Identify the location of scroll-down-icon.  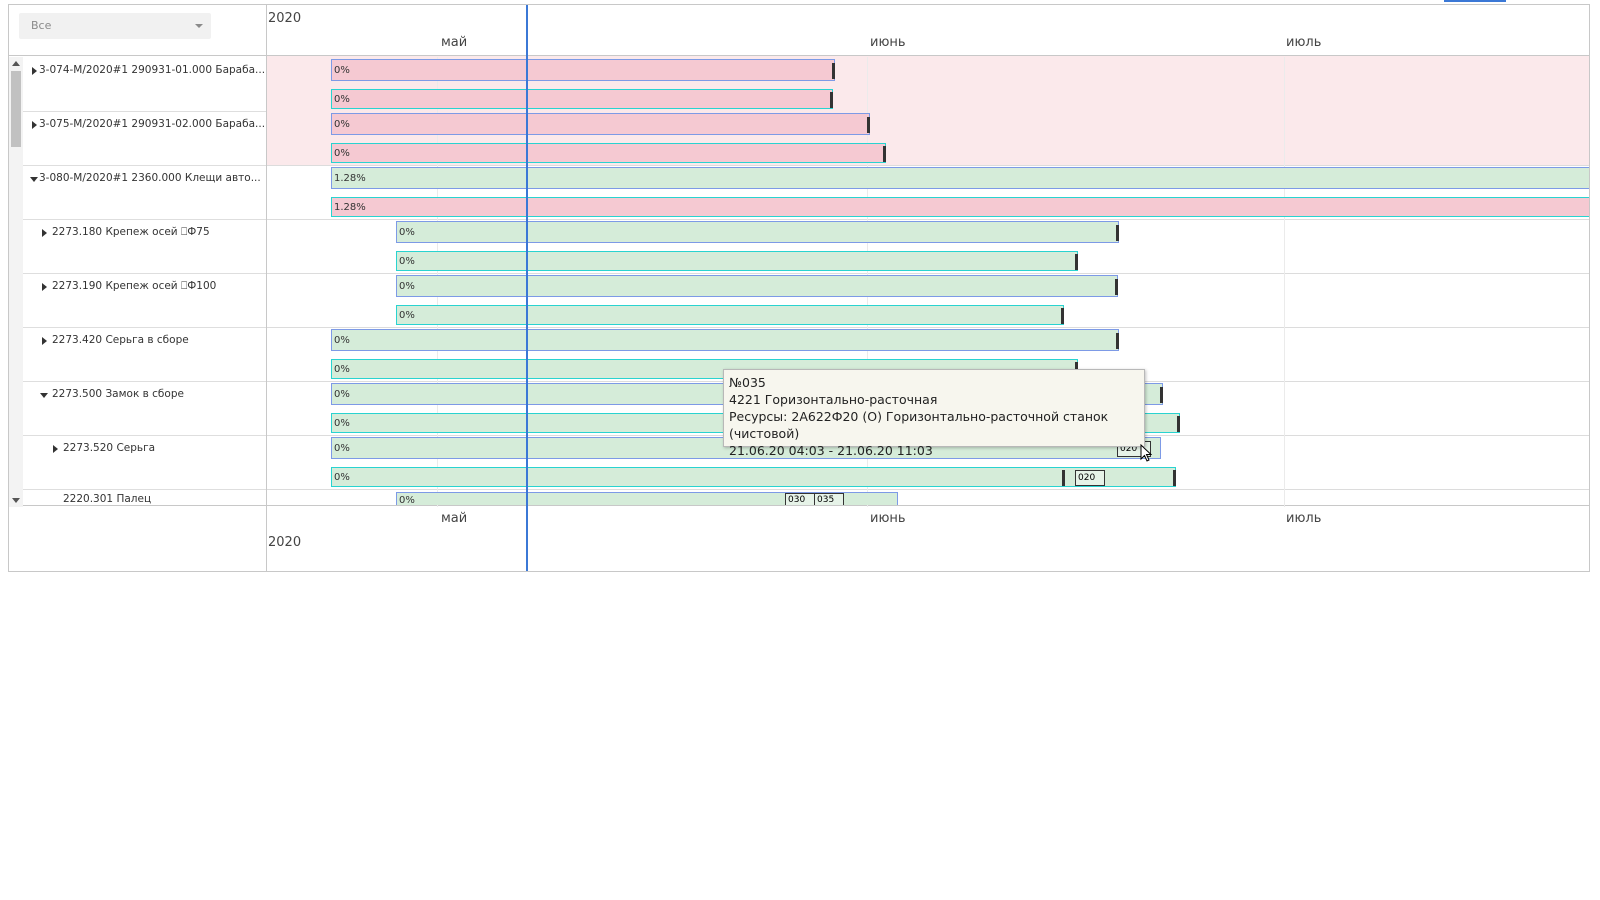
(16, 500).